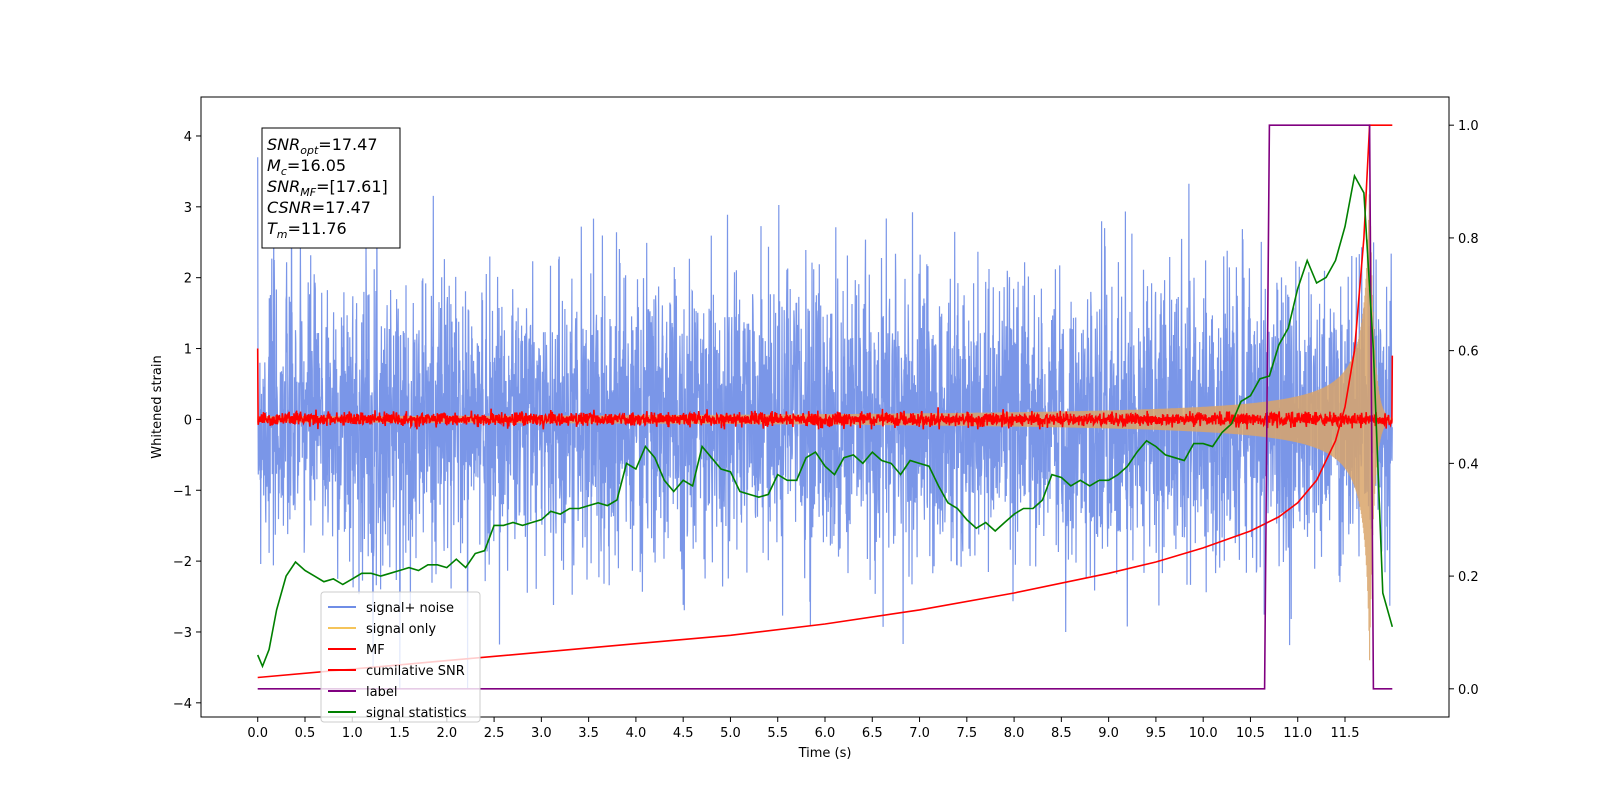 This screenshot has width=1600, height=800. What do you see at coordinates (257, 733) in the screenshot?
I see `x-tick-label: 0.0` at bounding box center [257, 733].